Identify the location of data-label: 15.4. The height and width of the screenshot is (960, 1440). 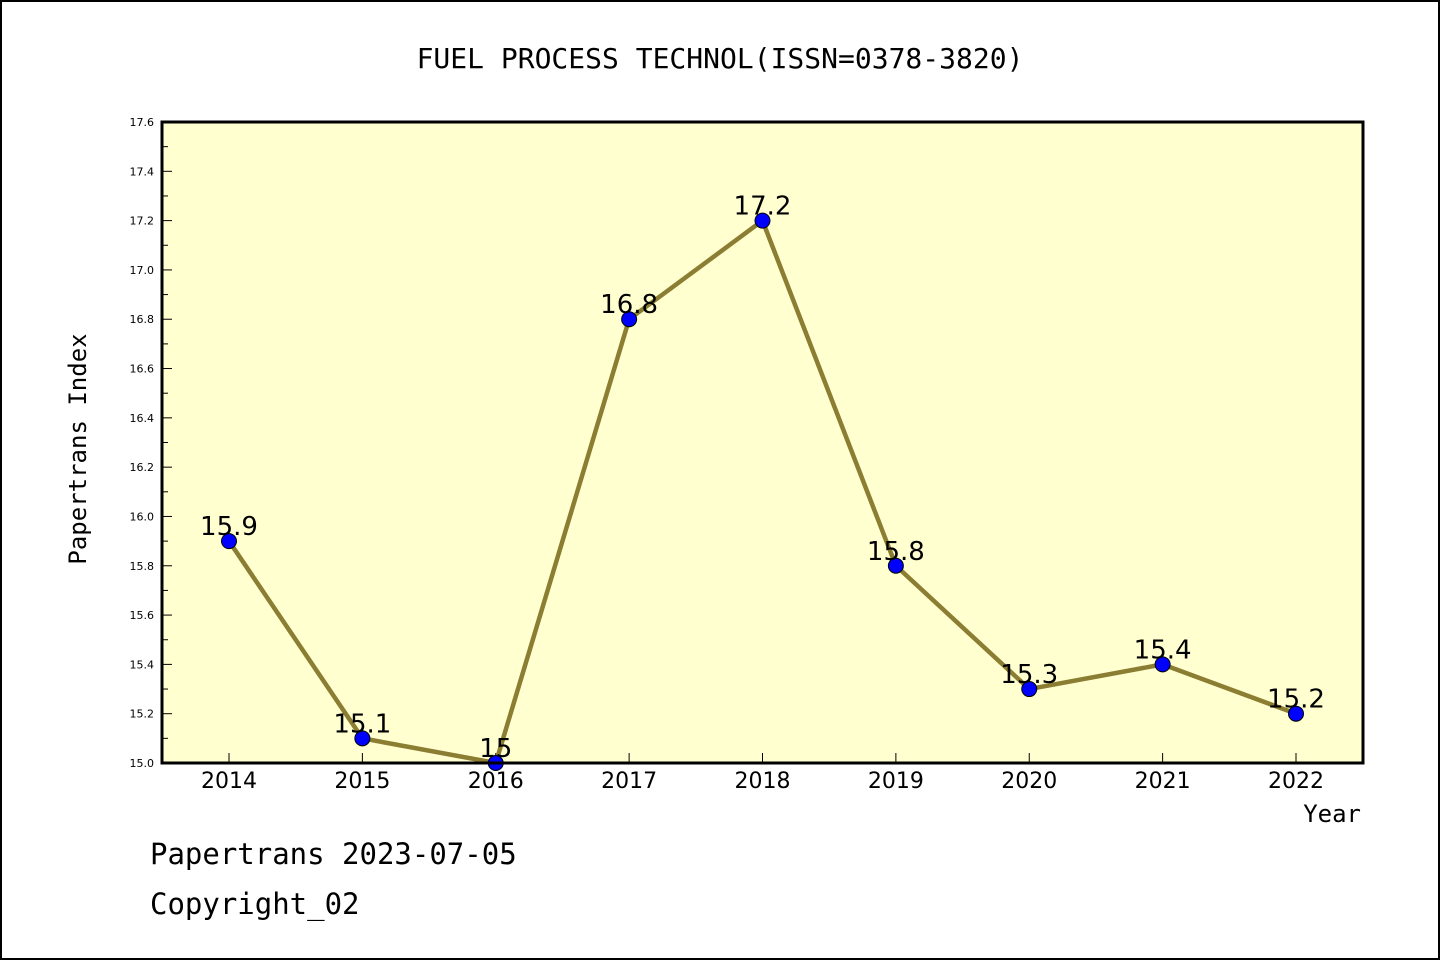
(1163, 650).